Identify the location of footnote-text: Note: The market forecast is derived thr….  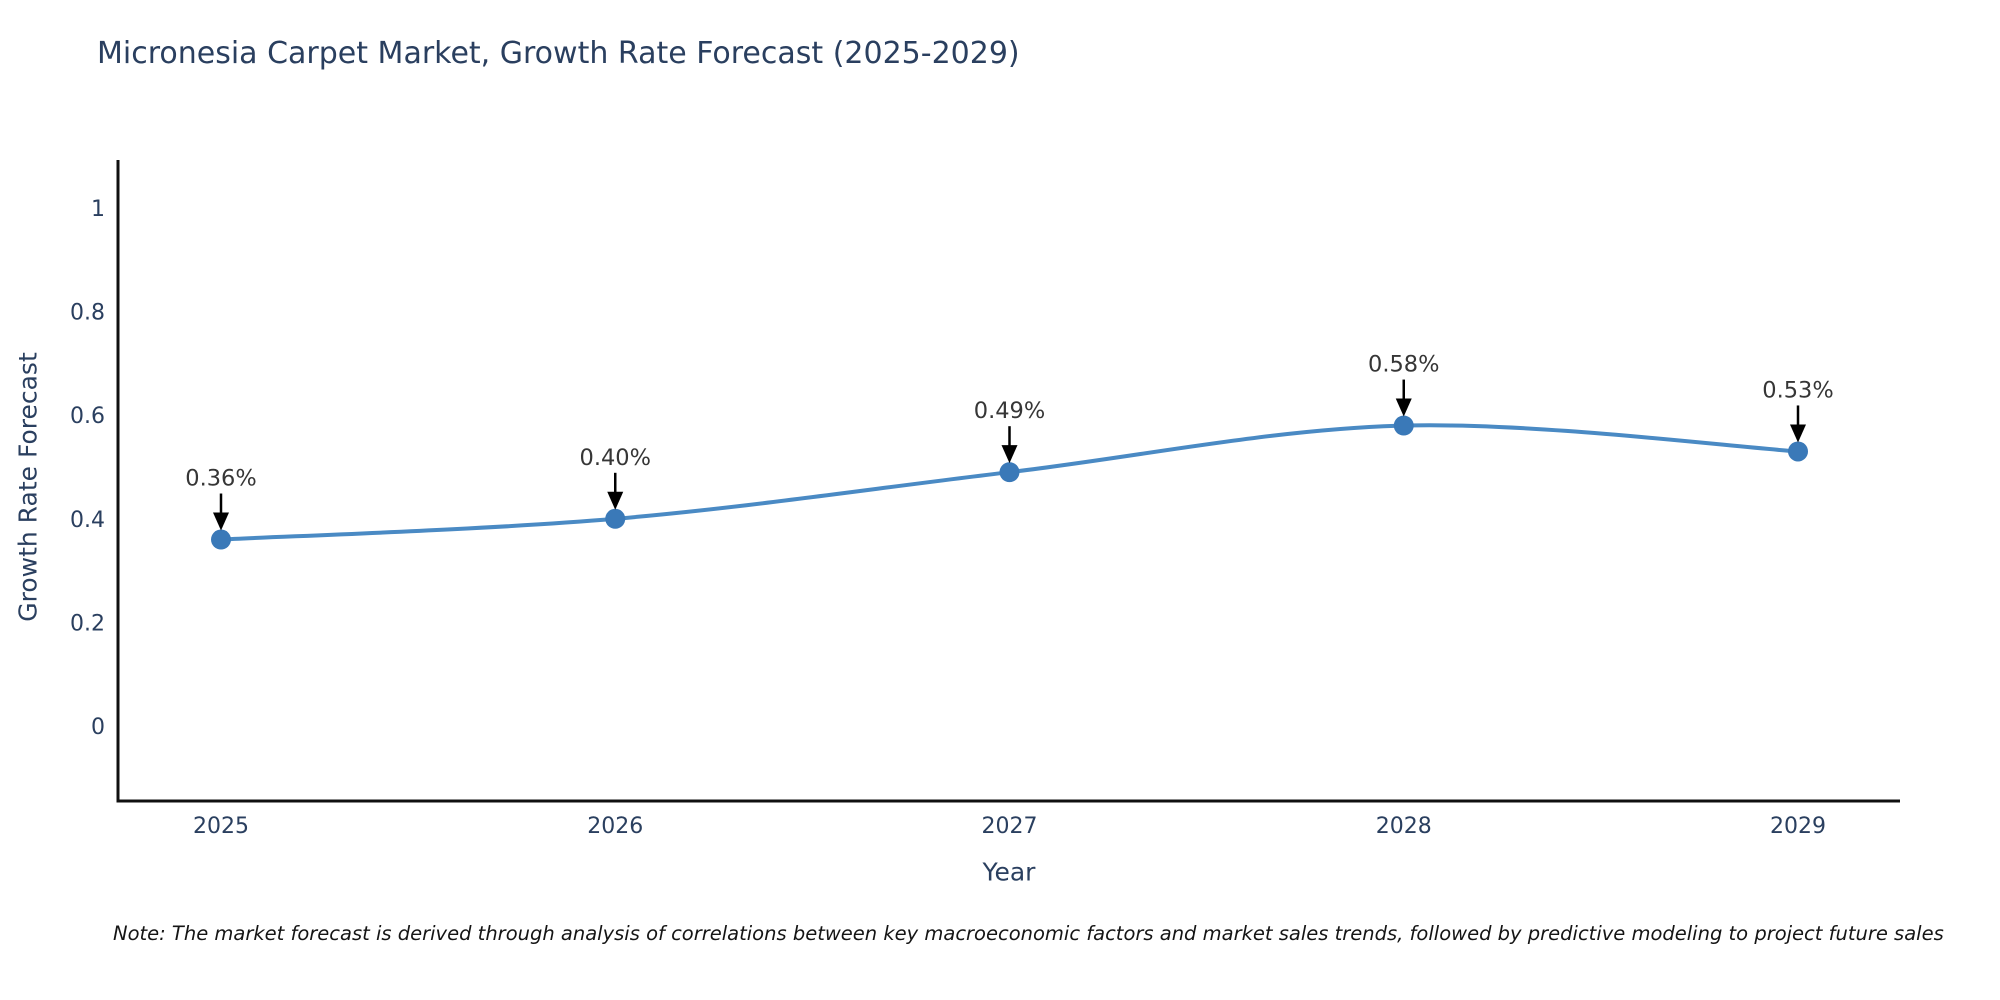
(1028, 933).